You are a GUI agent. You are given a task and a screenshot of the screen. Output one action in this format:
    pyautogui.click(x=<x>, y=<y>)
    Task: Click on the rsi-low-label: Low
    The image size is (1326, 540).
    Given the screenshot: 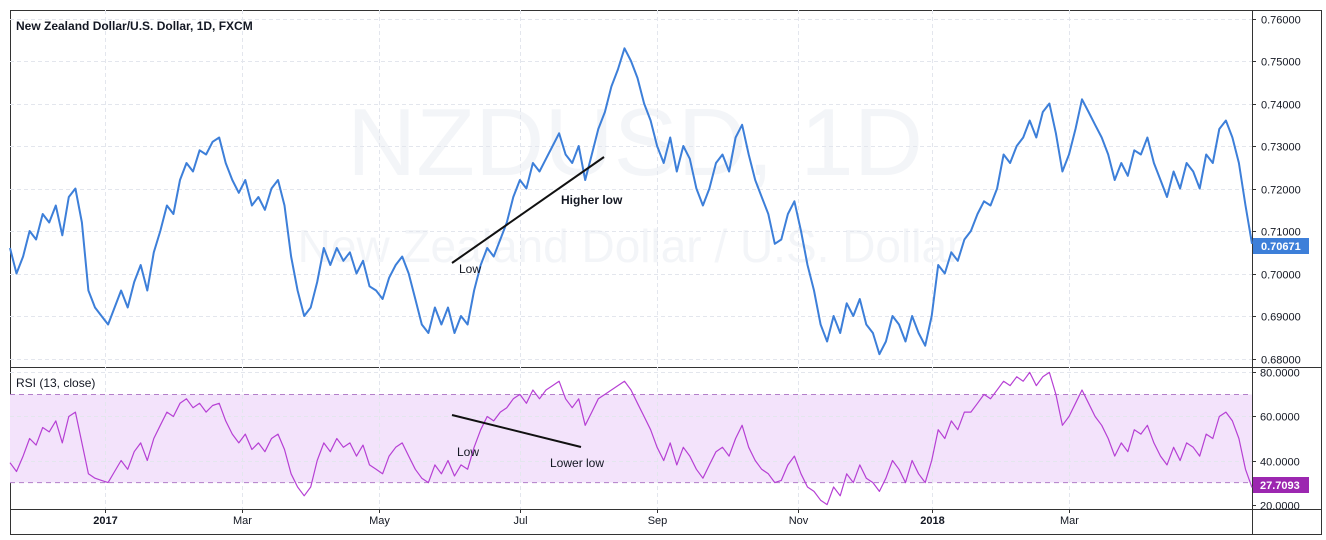 What is the action you would take?
    pyautogui.click(x=468, y=452)
    